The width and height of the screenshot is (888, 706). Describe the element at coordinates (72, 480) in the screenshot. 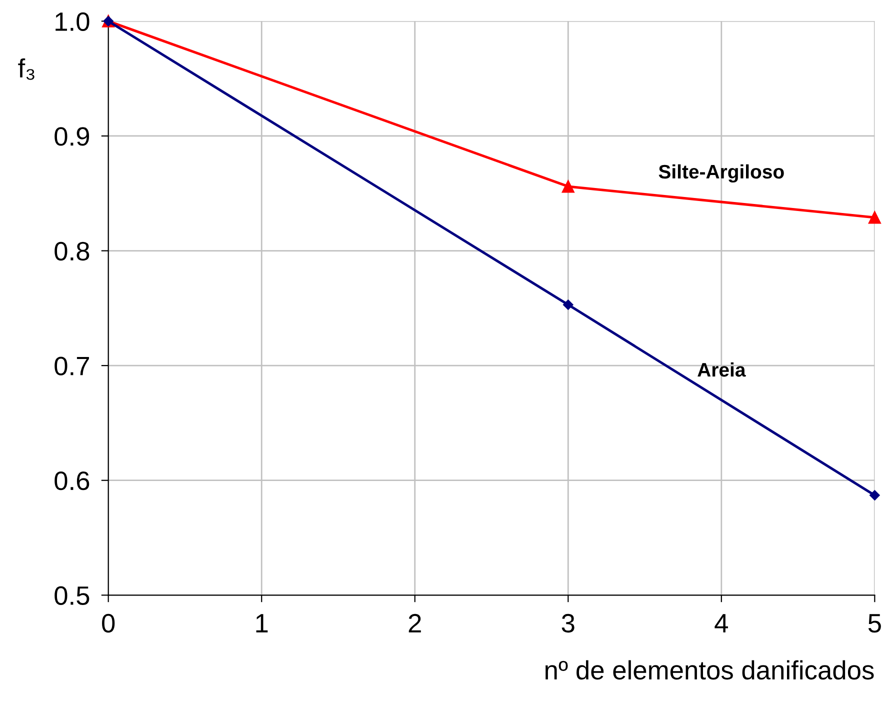

I see `y-tick-label: 0.6` at that location.